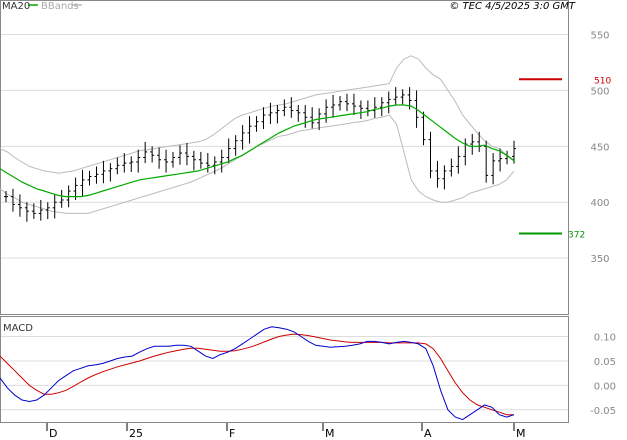 The width and height of the screenshot is (627, 440). I want to click on x-tick-label: A, so click(428, 433).